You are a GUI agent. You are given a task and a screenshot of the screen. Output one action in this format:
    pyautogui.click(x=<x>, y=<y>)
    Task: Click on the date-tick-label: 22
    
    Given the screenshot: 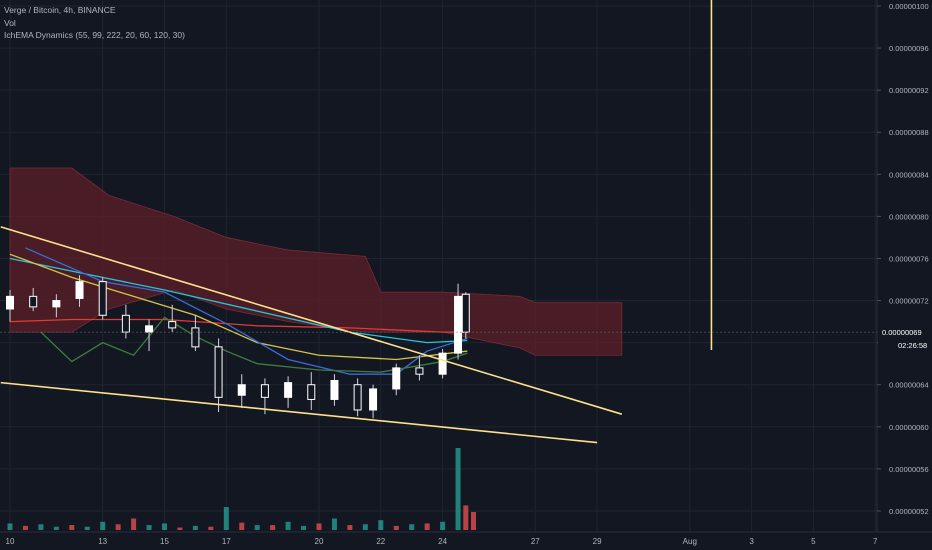 What is the action you would take?
    pyautogui.click(x=380, y=541)
    